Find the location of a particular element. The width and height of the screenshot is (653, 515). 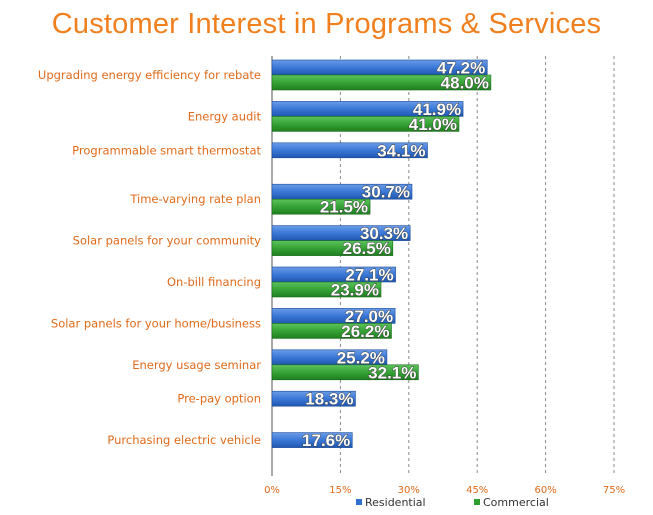

legend: Residential Commercial is located at coordinates (452, 502).